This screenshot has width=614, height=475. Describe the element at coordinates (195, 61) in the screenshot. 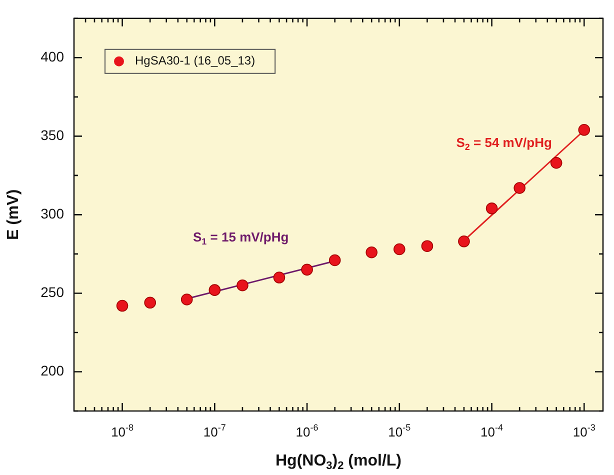

I see `legend-label: HgSA30-1 (16_05_13)` at that location.